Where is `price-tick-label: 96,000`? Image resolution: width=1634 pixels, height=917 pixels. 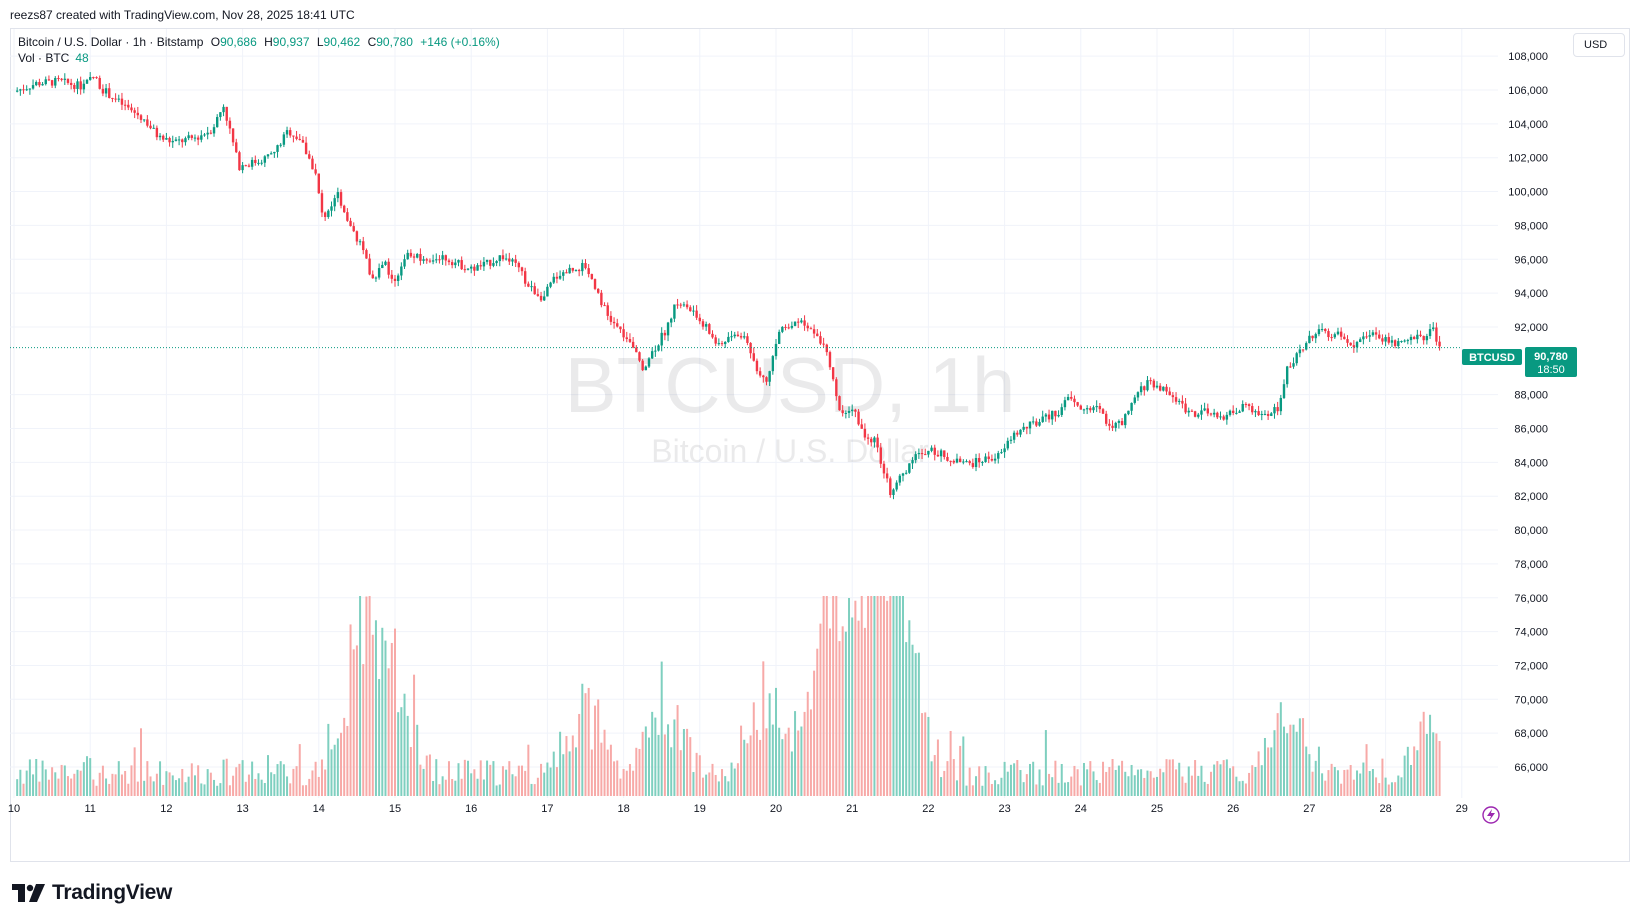
price-tick-label: 96,000 is located at coordinates (1531, 260).